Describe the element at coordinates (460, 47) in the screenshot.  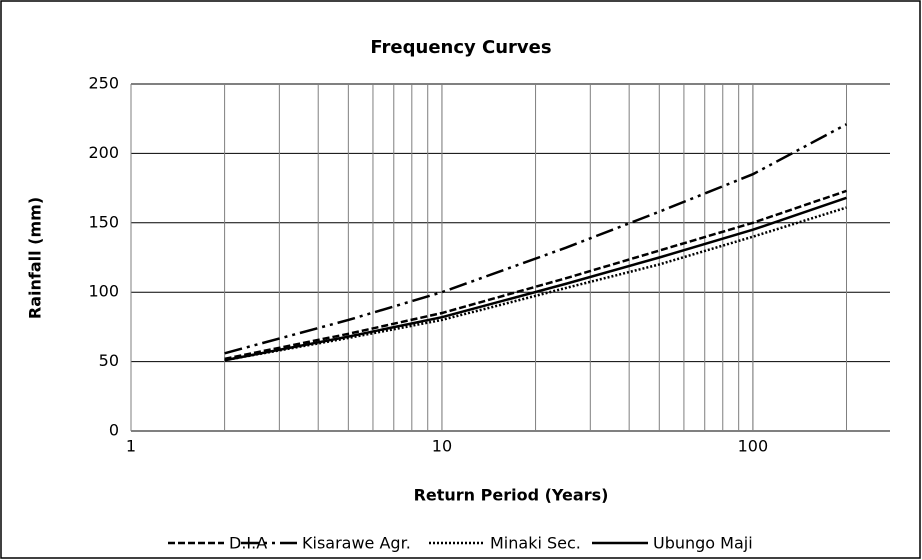
I see `chart-title: Frequency Curves` at that location.